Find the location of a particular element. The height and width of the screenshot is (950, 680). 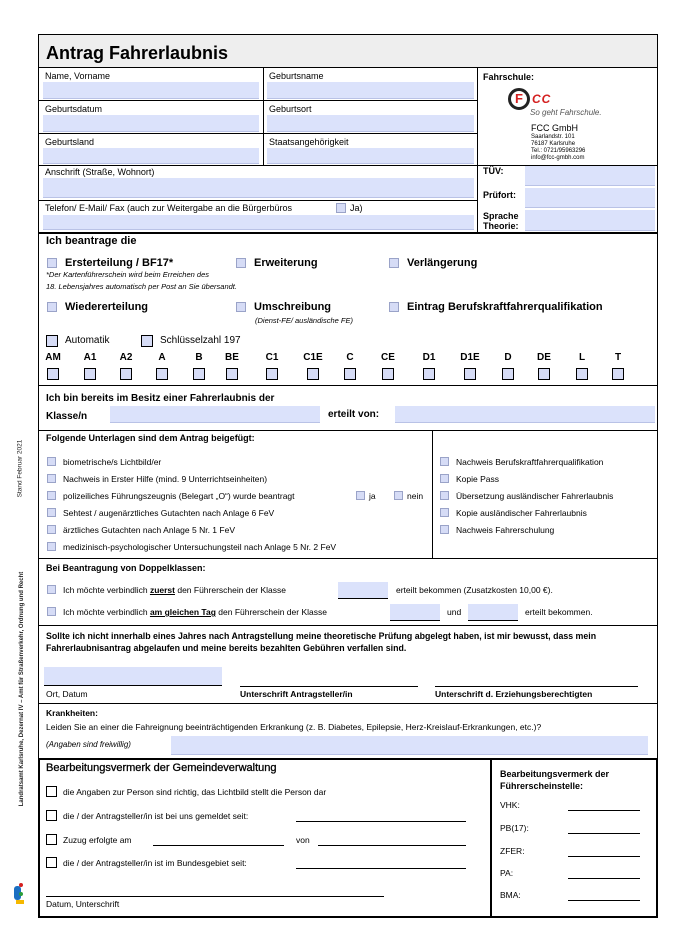

pruefort-field is located at coordinates (590, 198).